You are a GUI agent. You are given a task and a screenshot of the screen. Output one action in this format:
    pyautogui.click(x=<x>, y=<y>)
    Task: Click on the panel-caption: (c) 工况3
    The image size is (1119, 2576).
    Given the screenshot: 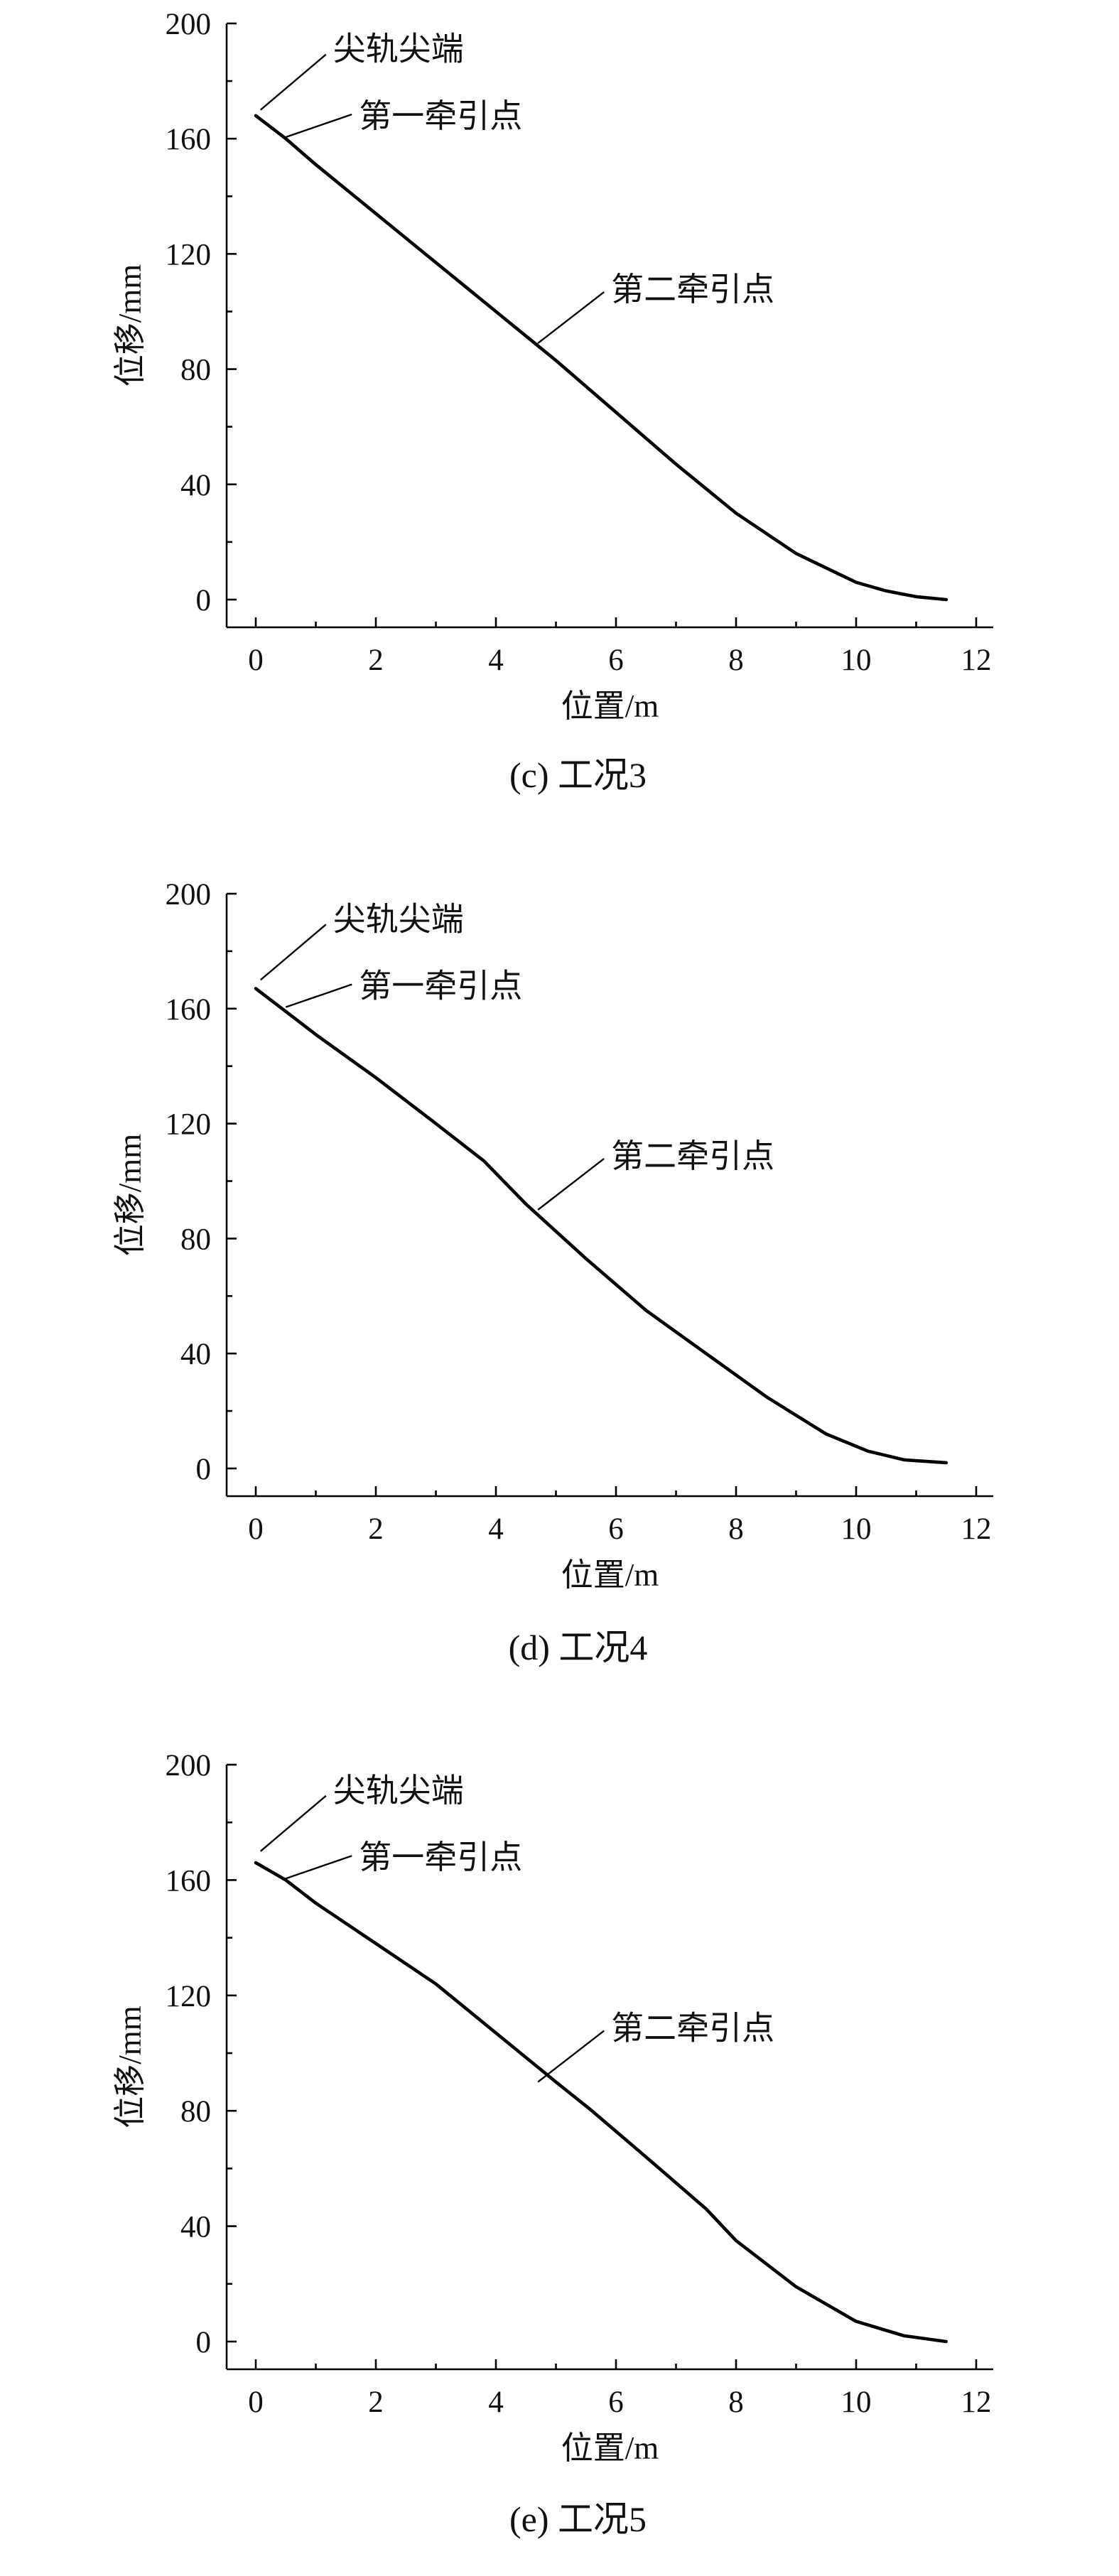 What is the action you would take?
    pyautogui.click(x=578, y=775)
    